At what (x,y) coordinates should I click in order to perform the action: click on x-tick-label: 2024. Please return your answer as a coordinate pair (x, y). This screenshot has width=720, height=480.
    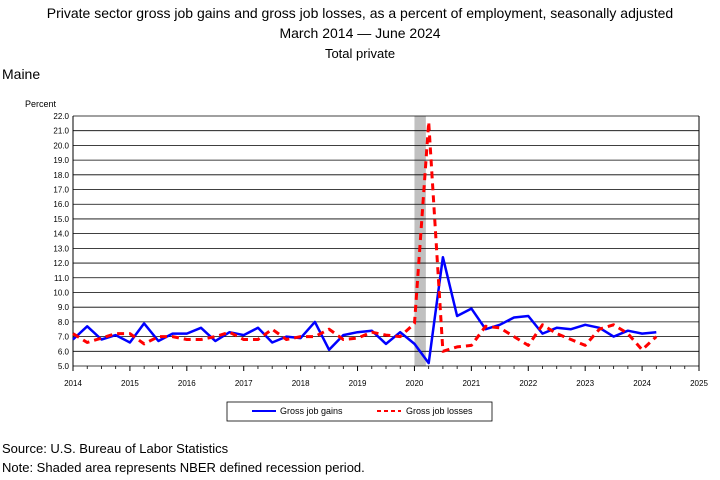
    Looking at the image, I should click on (642, 383).